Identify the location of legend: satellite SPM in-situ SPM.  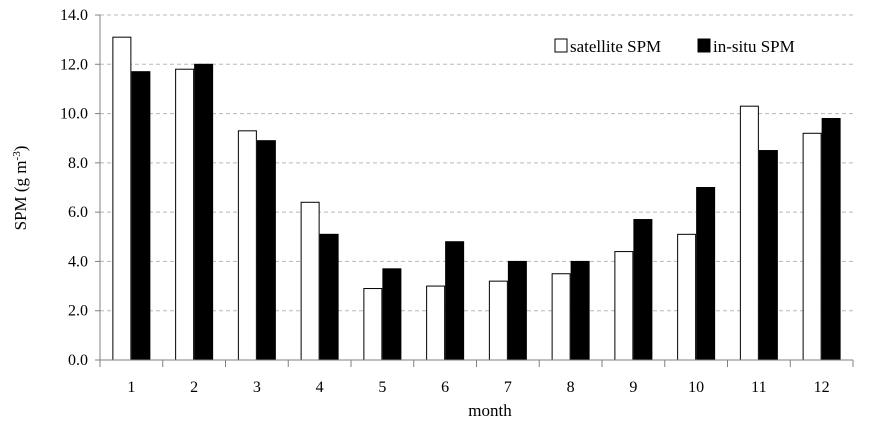
(674, 46).